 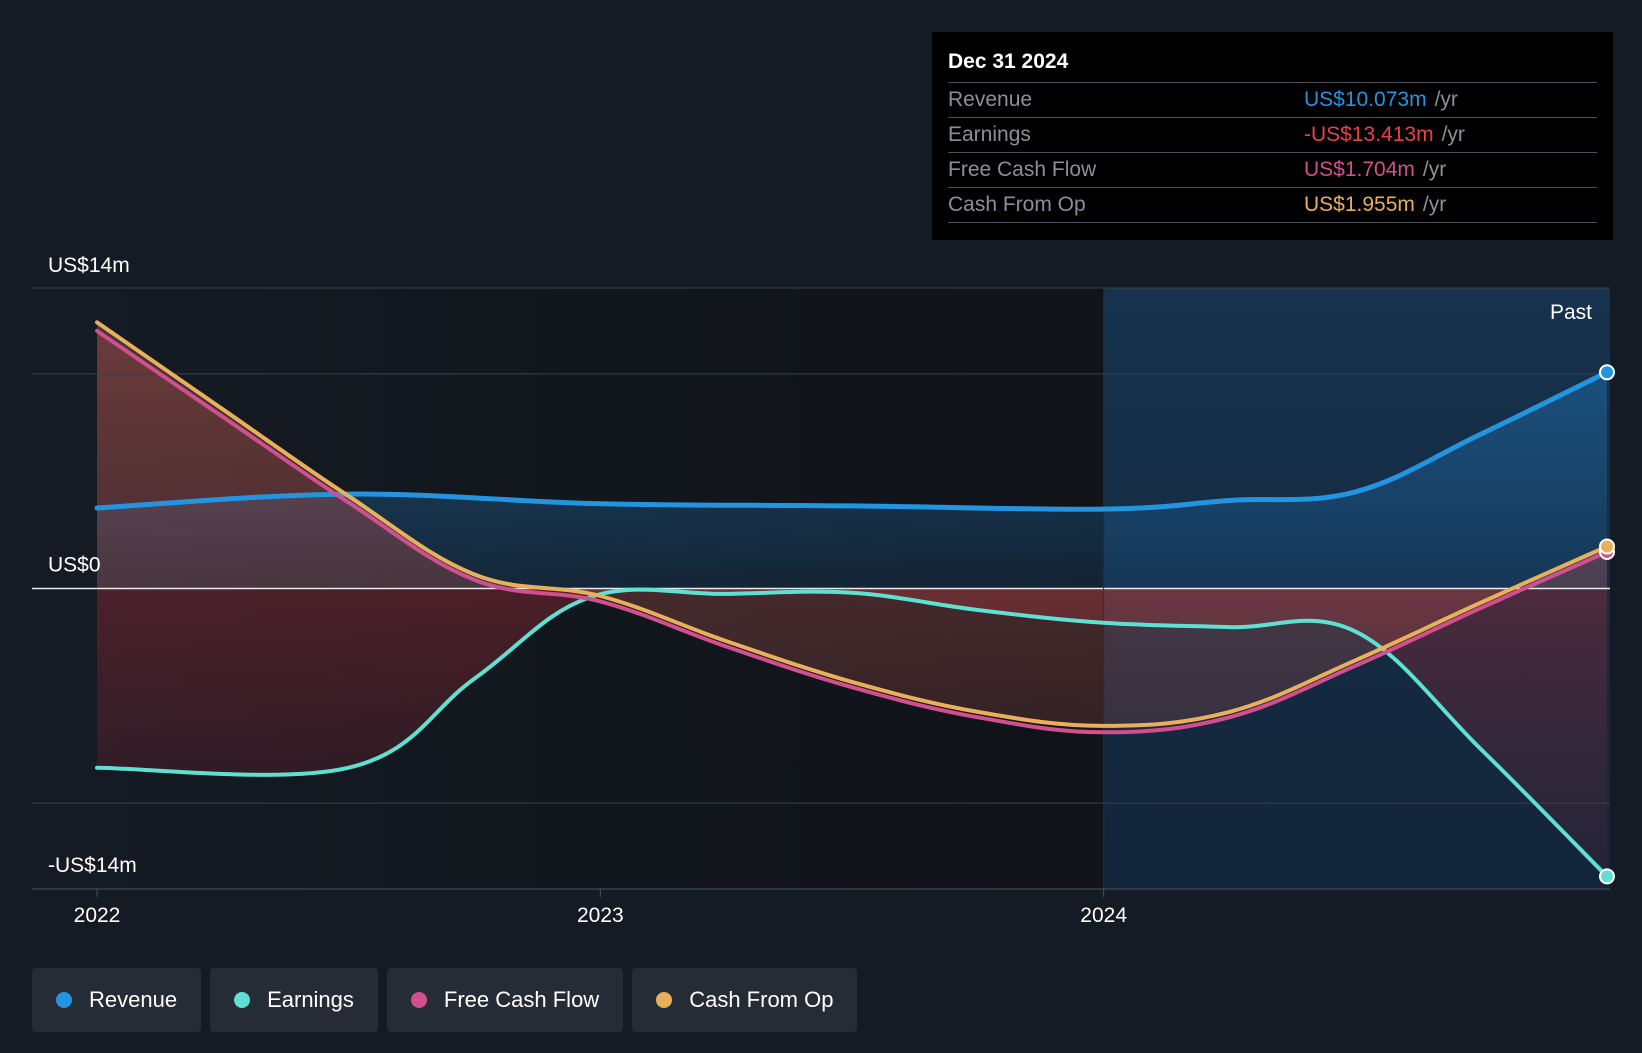 What do you see at coordinates (1017, 204) in the screenshot?
I see `tooltip-label: Cash From Op` at bounding box center [1017, 204].